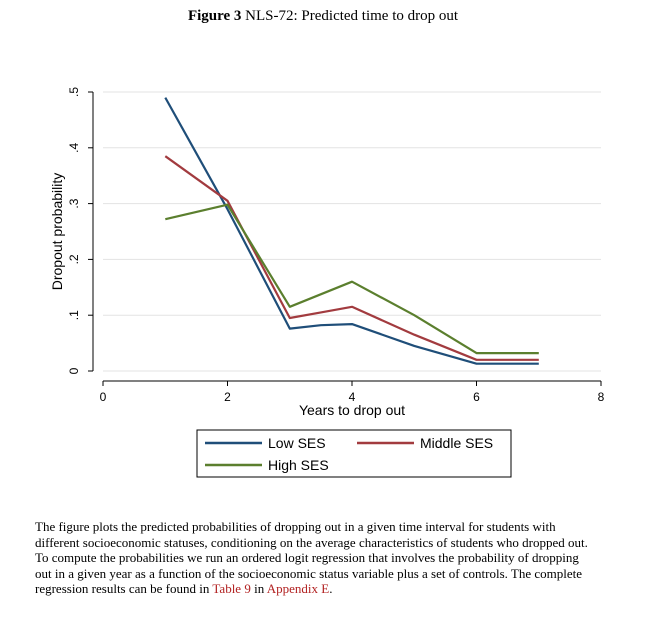  Describe the element at coordinates (74, 315) in the screenshot. I see `y-tick-label: .1` at that location.